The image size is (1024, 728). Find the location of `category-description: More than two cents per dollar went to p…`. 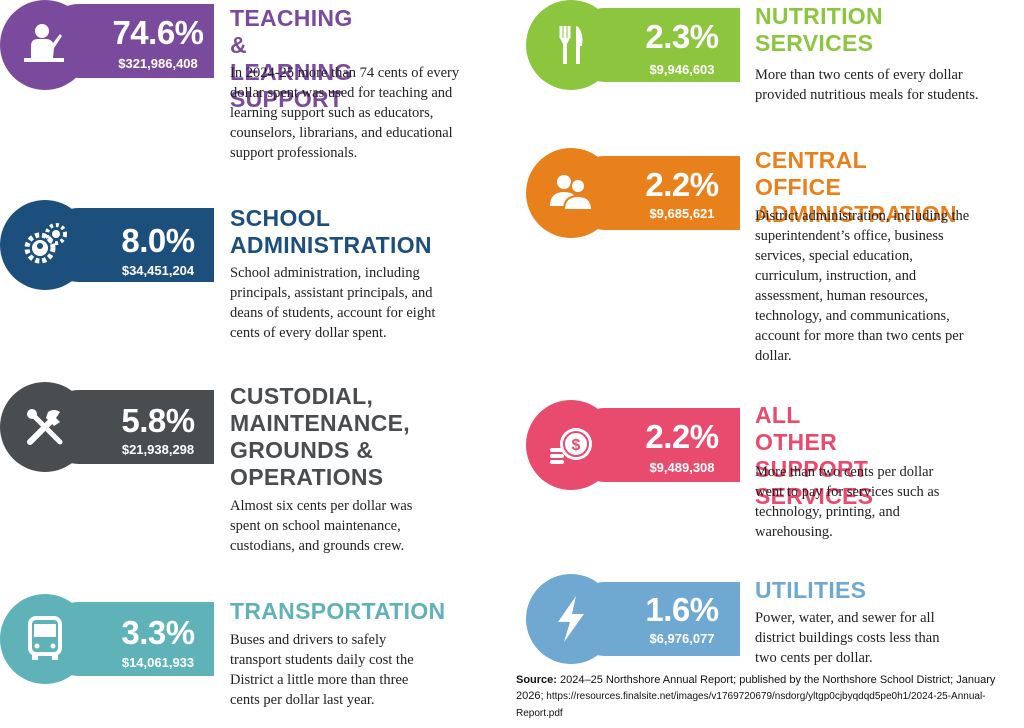

category-description: More than two cents per dollar went to p… is located at coordinates (847, 502).